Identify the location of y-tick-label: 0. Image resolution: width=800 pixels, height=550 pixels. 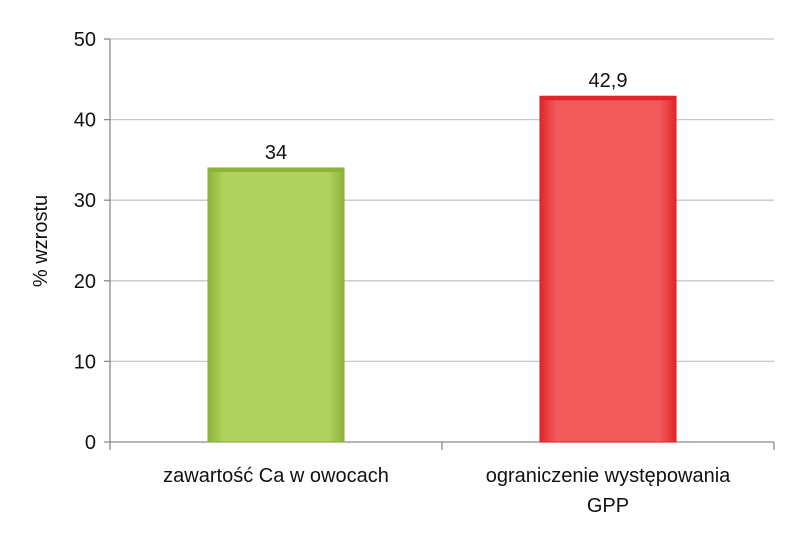
(90, 443).